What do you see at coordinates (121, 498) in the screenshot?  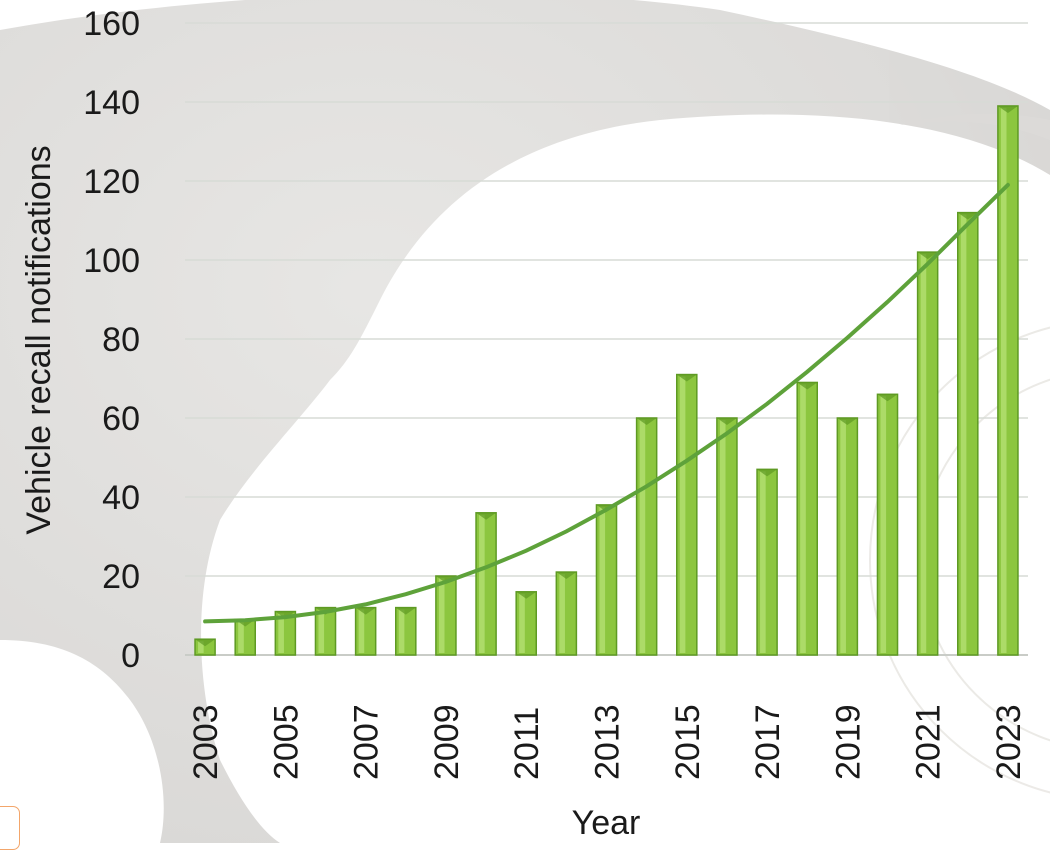 I see `y-tick-label-40: 40` at bounding box center [121, 498].